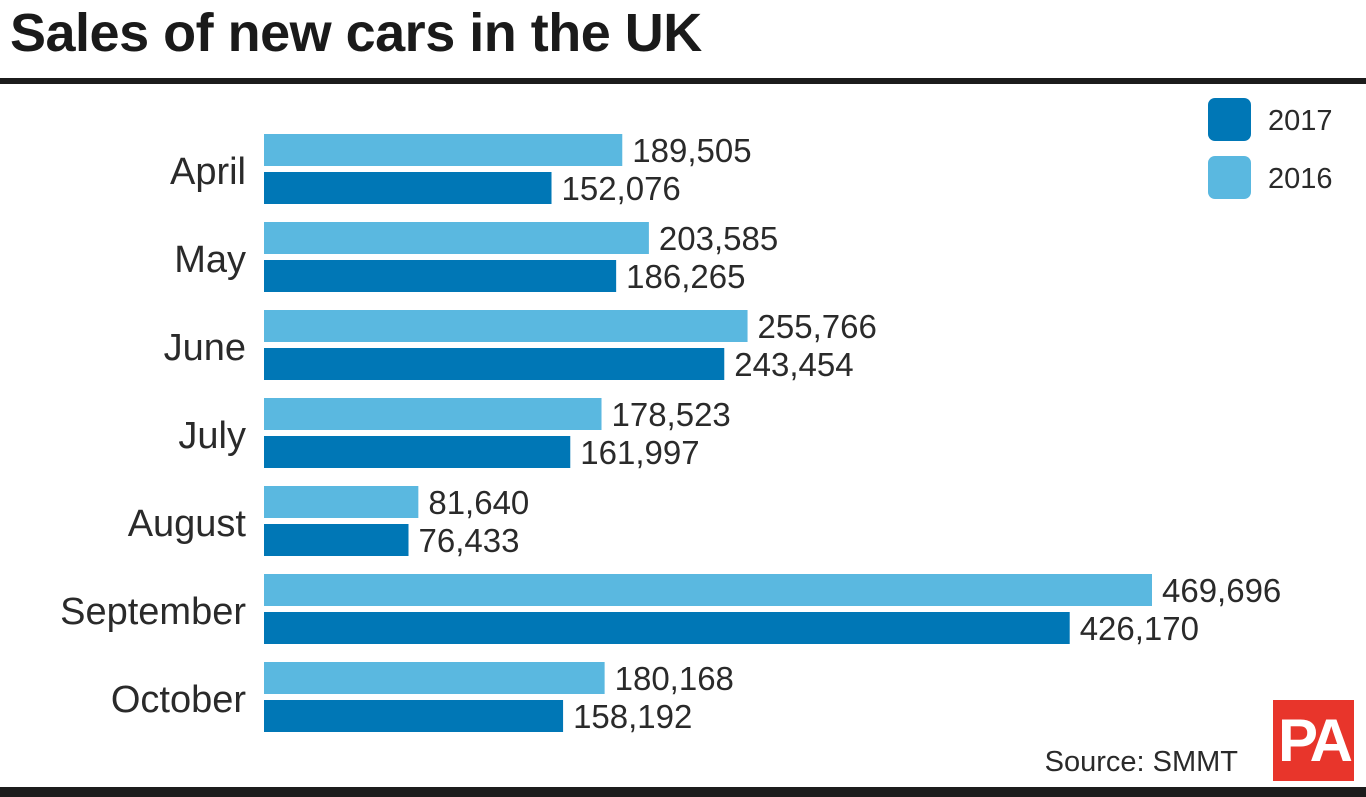 The height and width of the screenshot is (797, 1366). What do you see at coordinates (443, 150) in the screenshot?
I see `bar-april-2016` at bounding box center [443, 150].